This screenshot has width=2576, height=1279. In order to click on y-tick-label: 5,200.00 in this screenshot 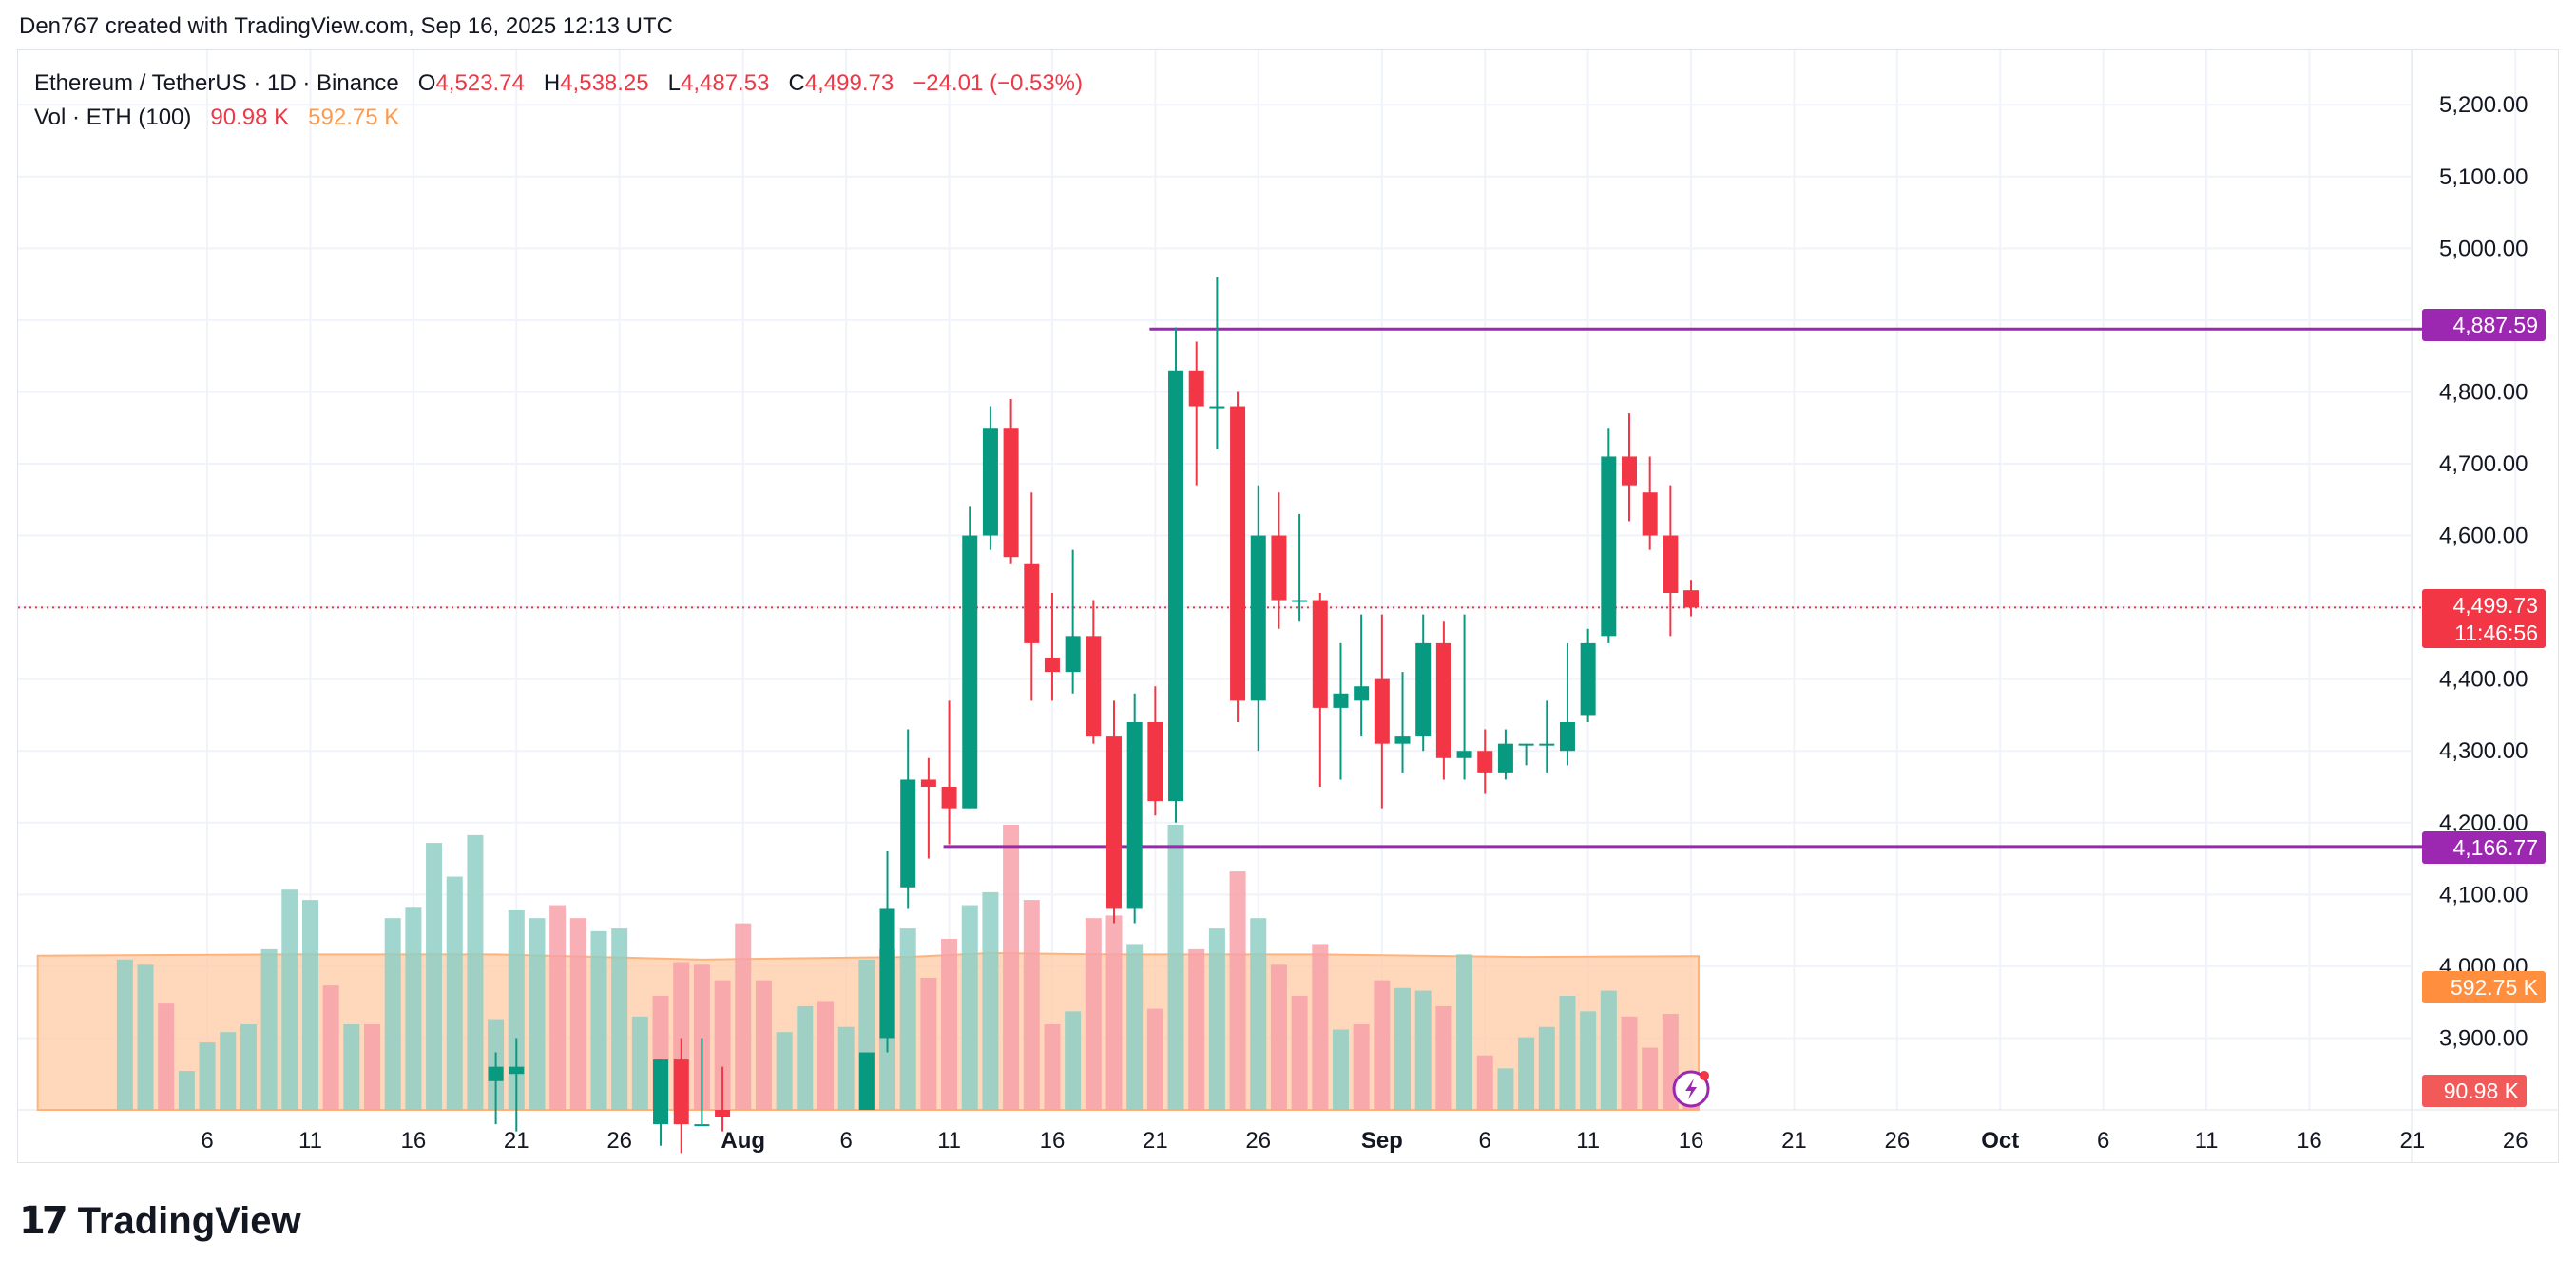, I will do `click(2484, 105)`.